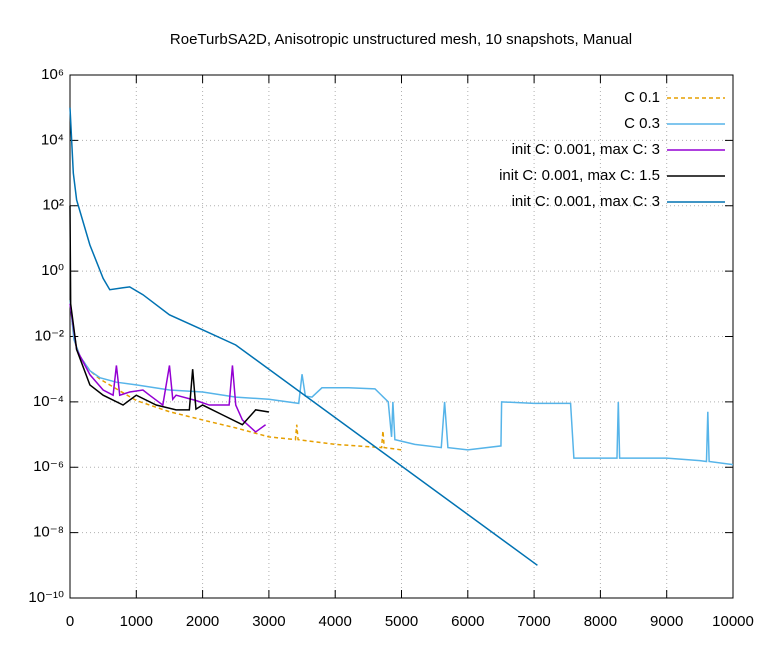 Image resolution: width=760 pixels, height=648 pixels. What do you see at coordinates (49, 335) in the screenshot?
I see `y-tick-label: 10⁻²` at bounding box center [49, 335].